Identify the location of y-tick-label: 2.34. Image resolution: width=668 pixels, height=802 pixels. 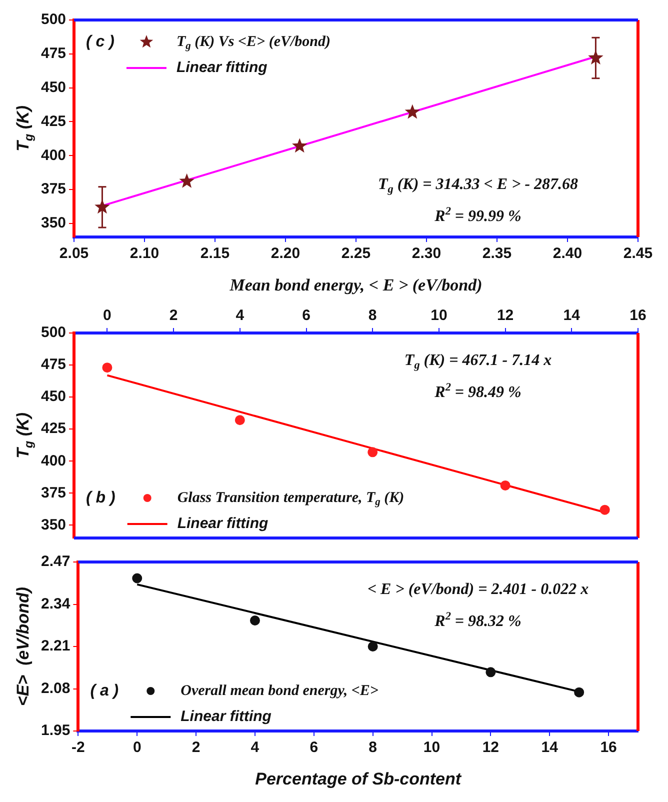
(55, 603).